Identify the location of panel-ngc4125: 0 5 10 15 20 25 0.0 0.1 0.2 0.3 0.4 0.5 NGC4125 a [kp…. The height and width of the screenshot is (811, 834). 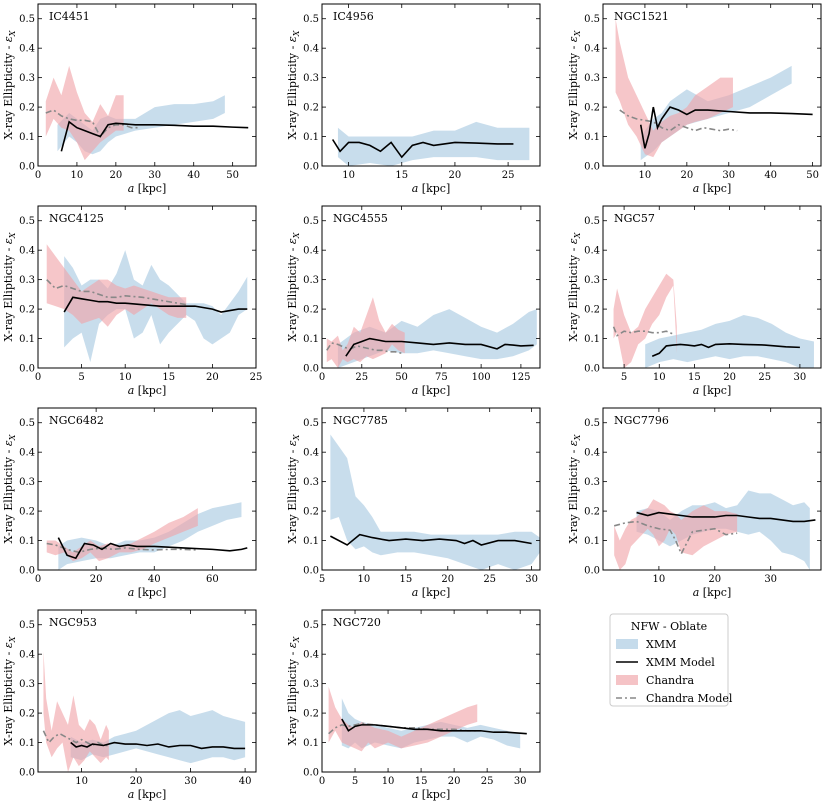
(132, 301).